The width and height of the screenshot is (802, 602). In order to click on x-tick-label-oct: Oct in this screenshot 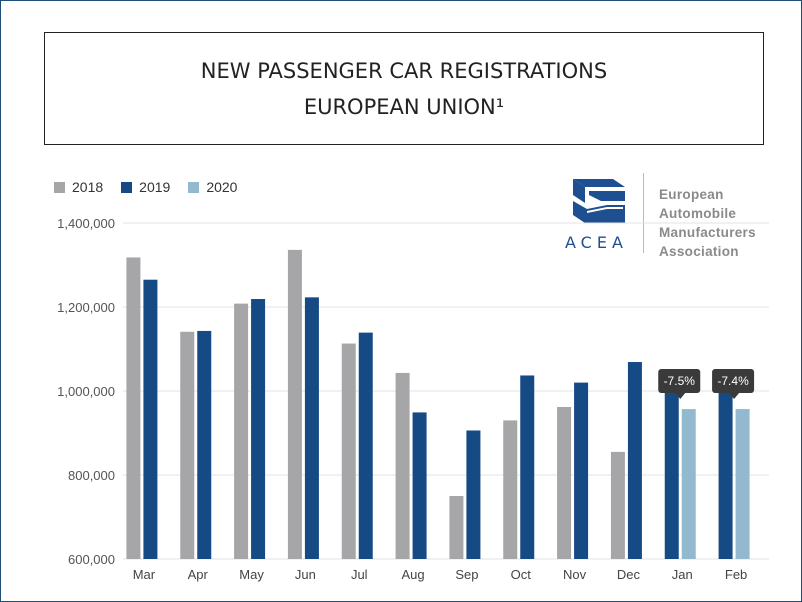, I will do `click(521, 574)`.